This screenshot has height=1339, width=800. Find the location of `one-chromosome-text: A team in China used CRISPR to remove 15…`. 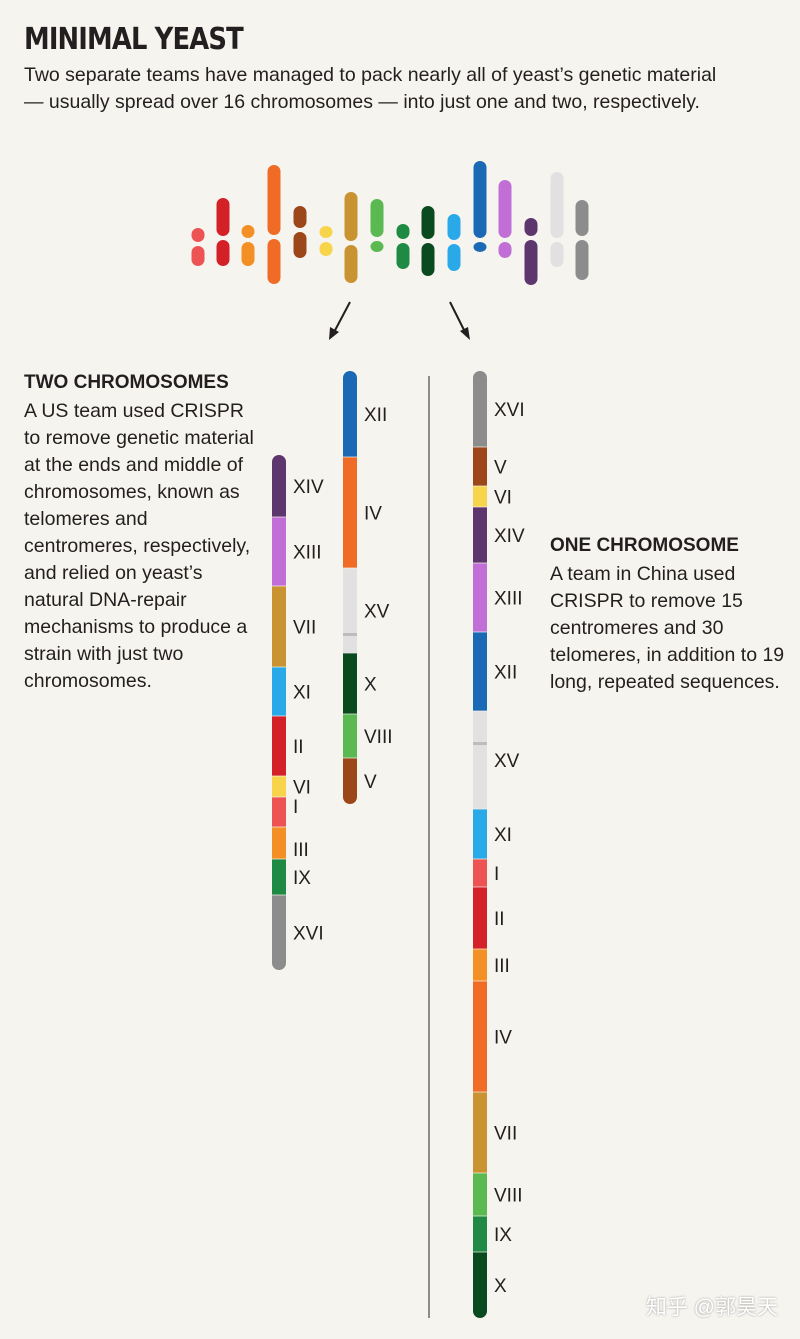

one-chromosome-text: A team in China used CRISPR to remove 15… is located at coordinates (667, 628).